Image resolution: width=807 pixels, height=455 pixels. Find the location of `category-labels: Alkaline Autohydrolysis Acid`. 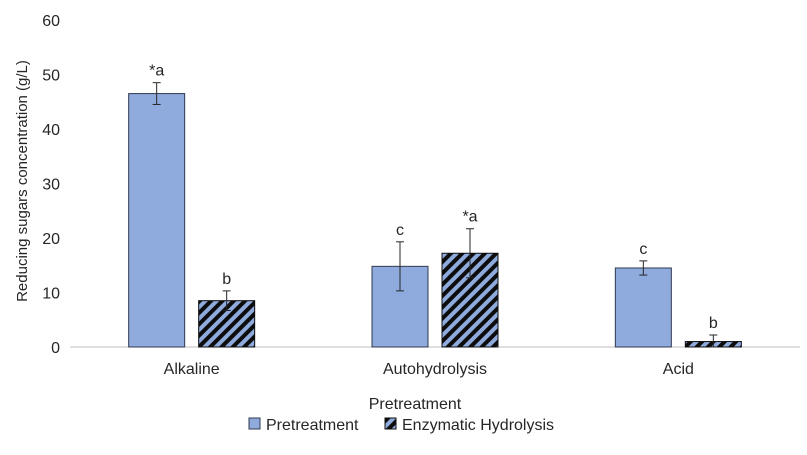

category-labels: Alkaline Autohydrolysis Acid is located at coordinates (429, 369).